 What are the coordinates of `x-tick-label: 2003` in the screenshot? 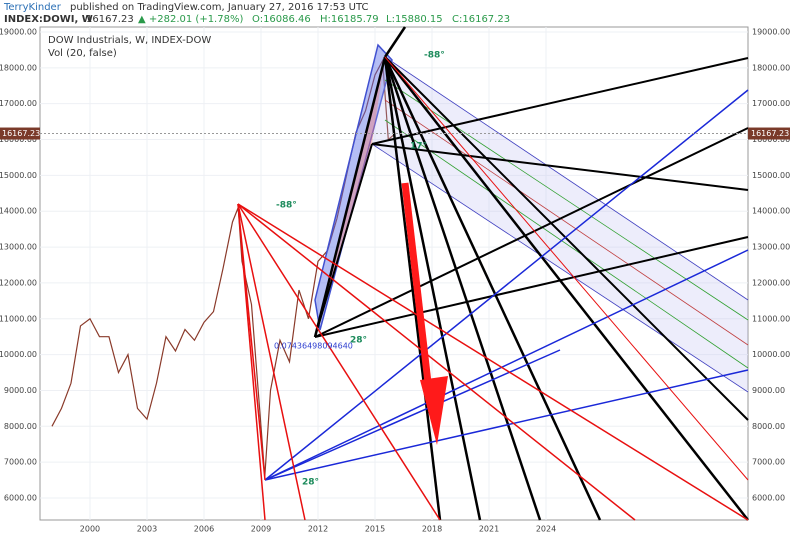 It's located at (147, 529).